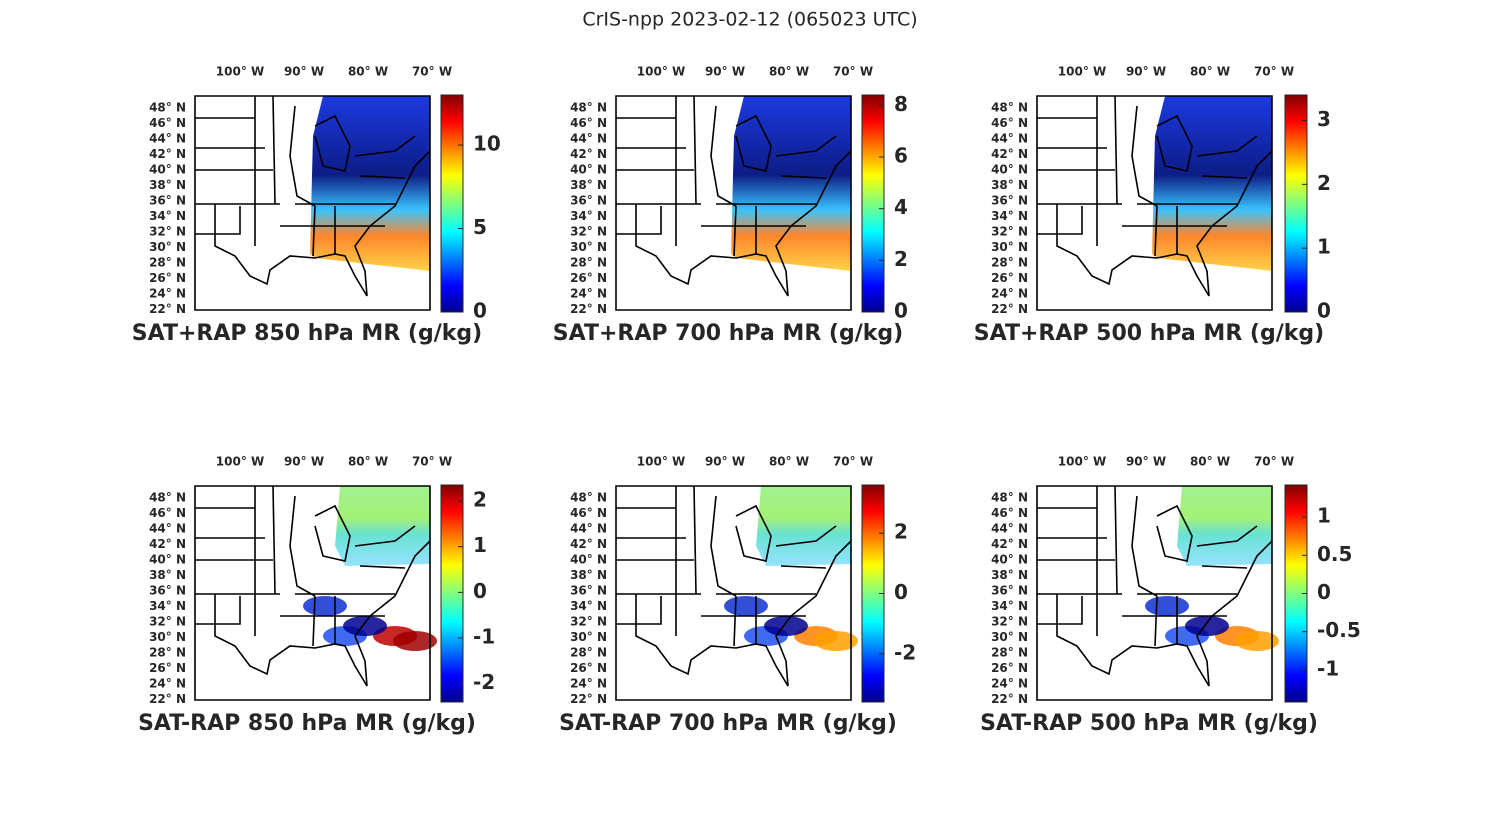  Describe the element at coordinates (487, 144) in the screenshot. I see `colorbar-label: 10` at that location.